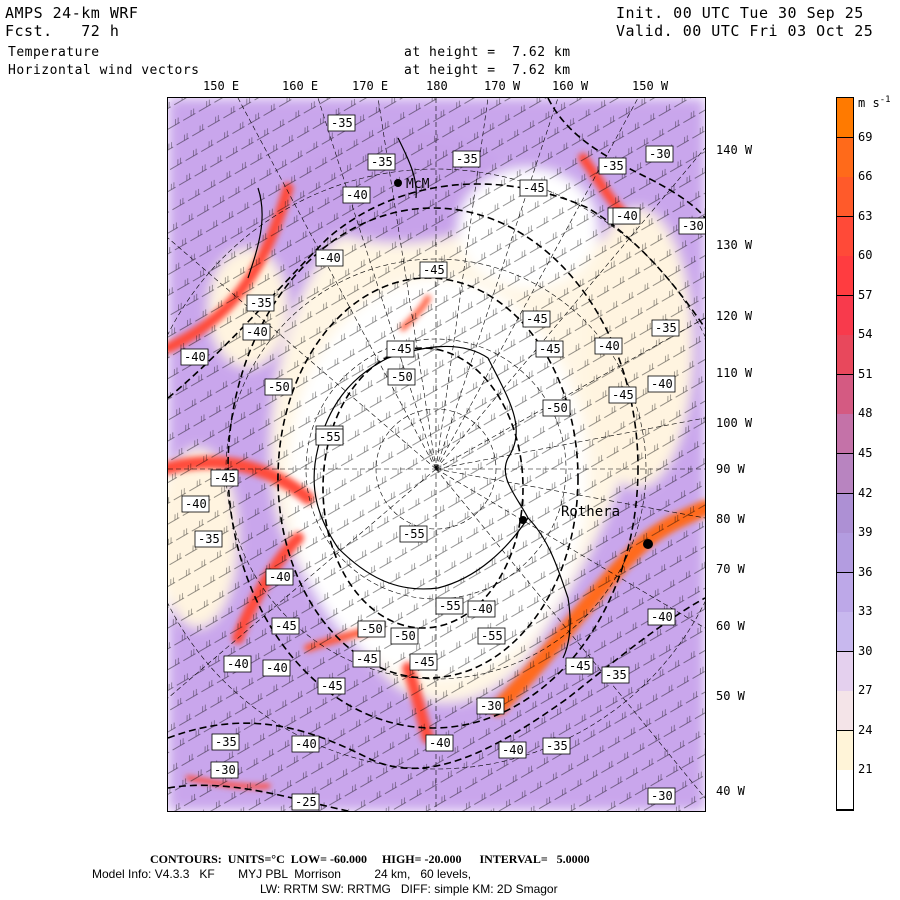 The height and width of the screenshot is (900, 900). I want to click on lon-tick-right: 140 W, so click(734, 150).